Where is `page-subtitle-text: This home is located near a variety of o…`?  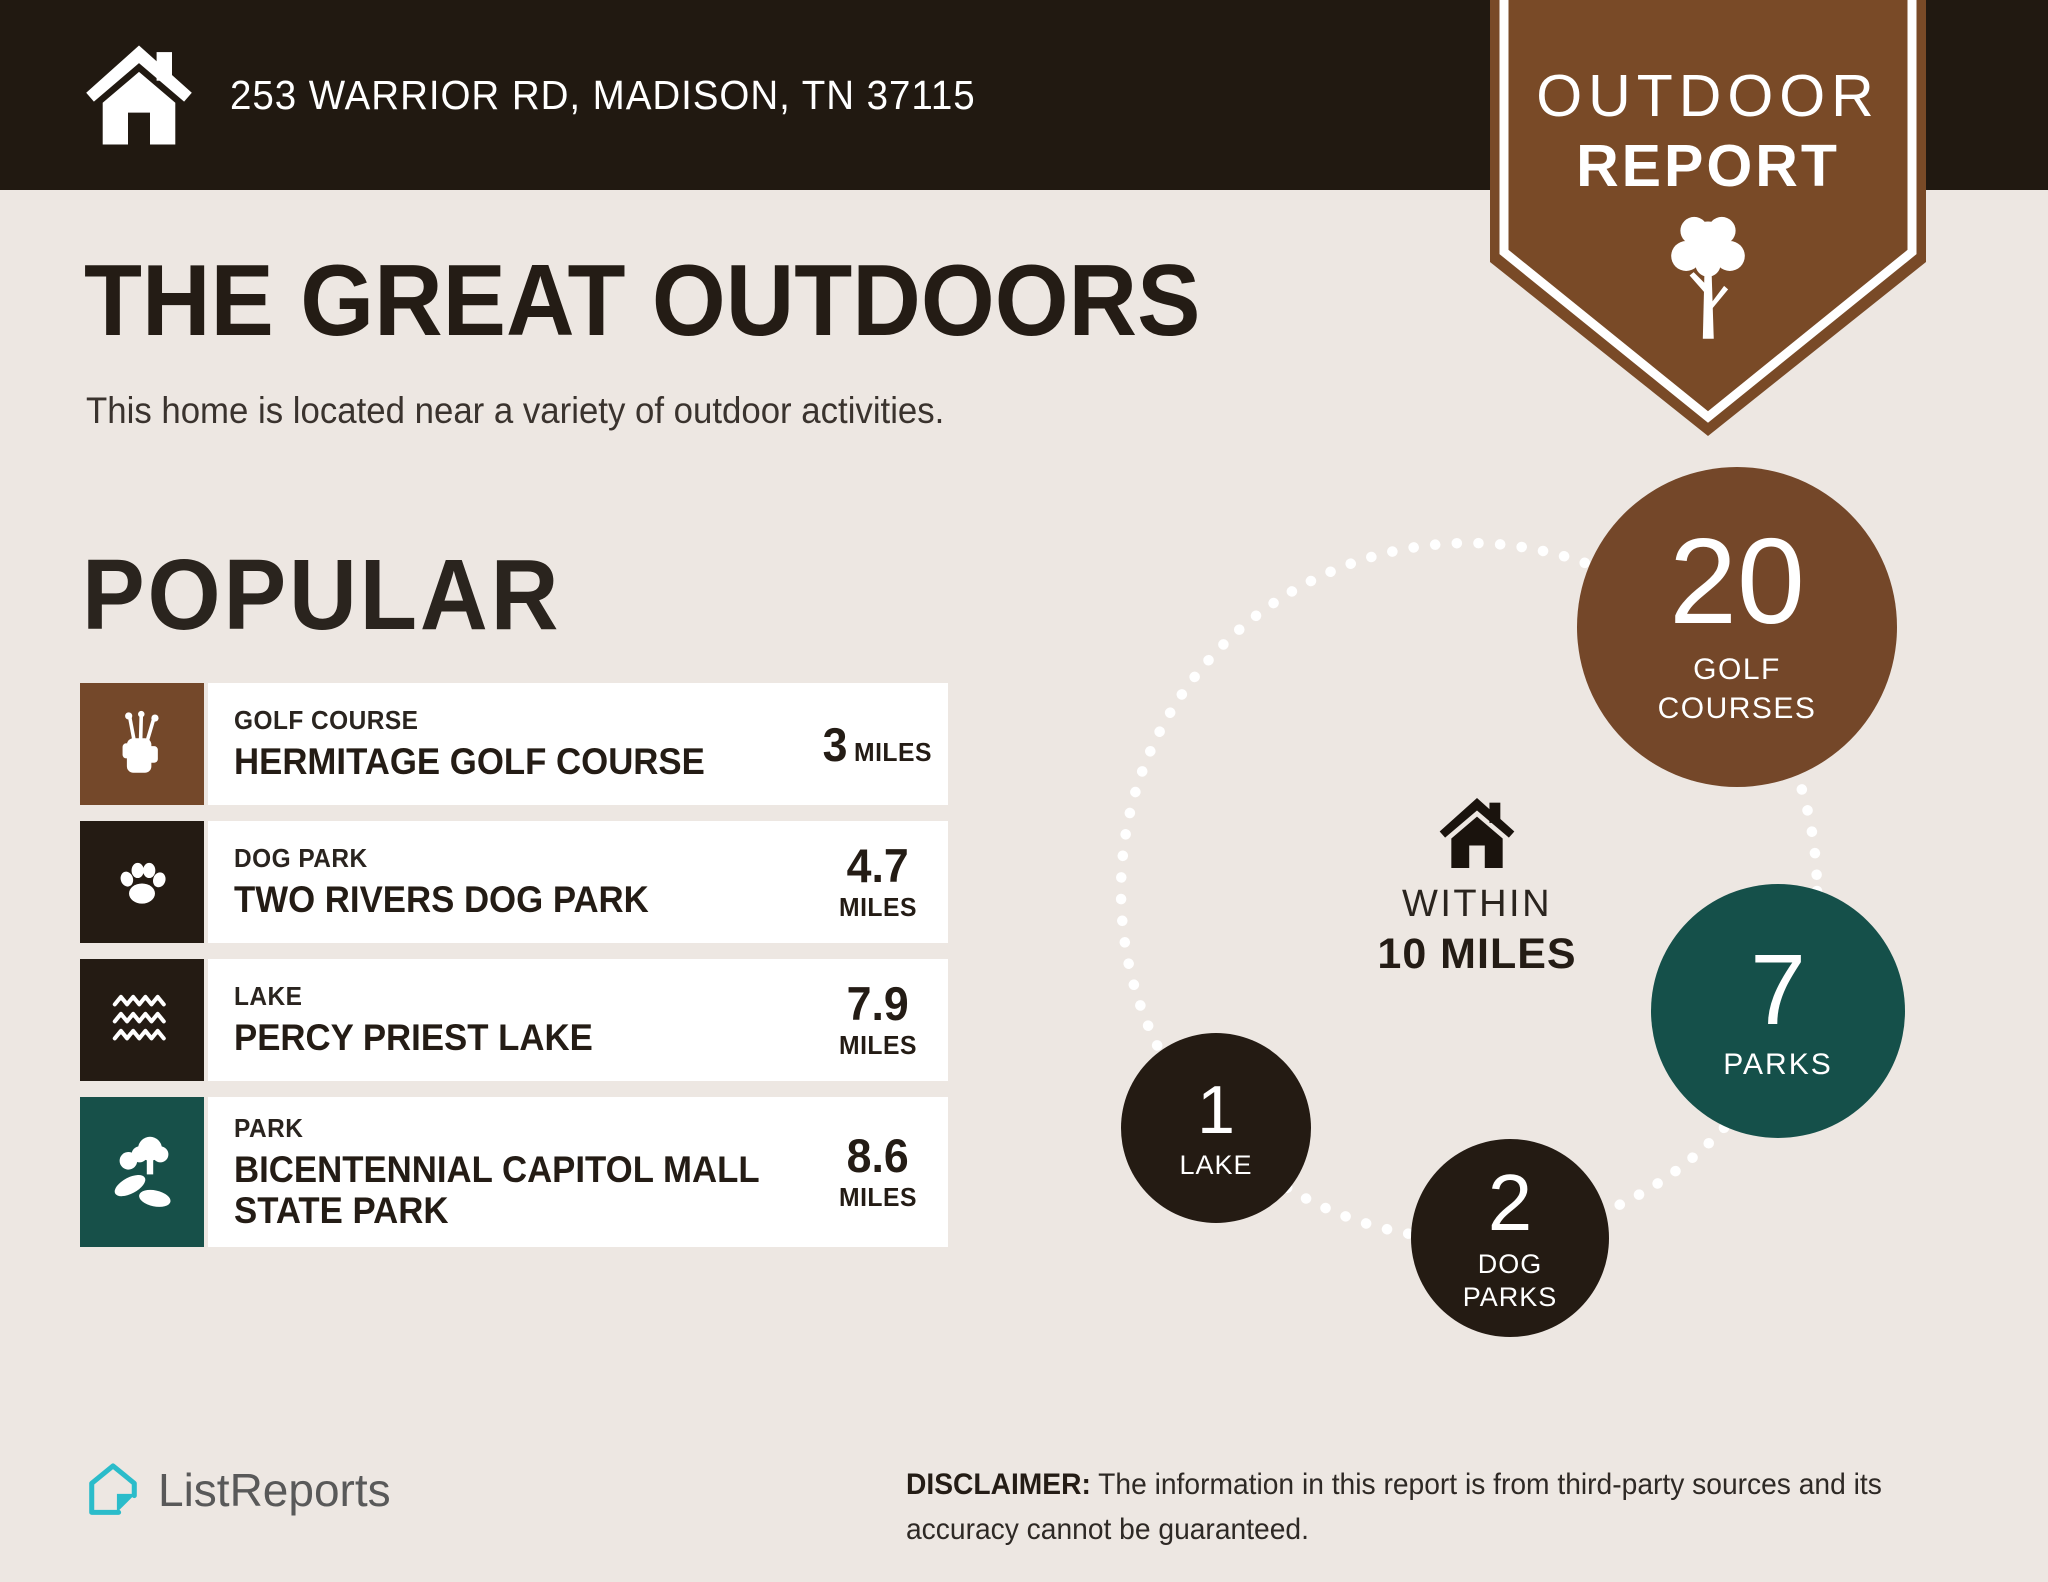
page-subtitle-text: This home is located near a variety of o… is located at coordinates (515, 410).